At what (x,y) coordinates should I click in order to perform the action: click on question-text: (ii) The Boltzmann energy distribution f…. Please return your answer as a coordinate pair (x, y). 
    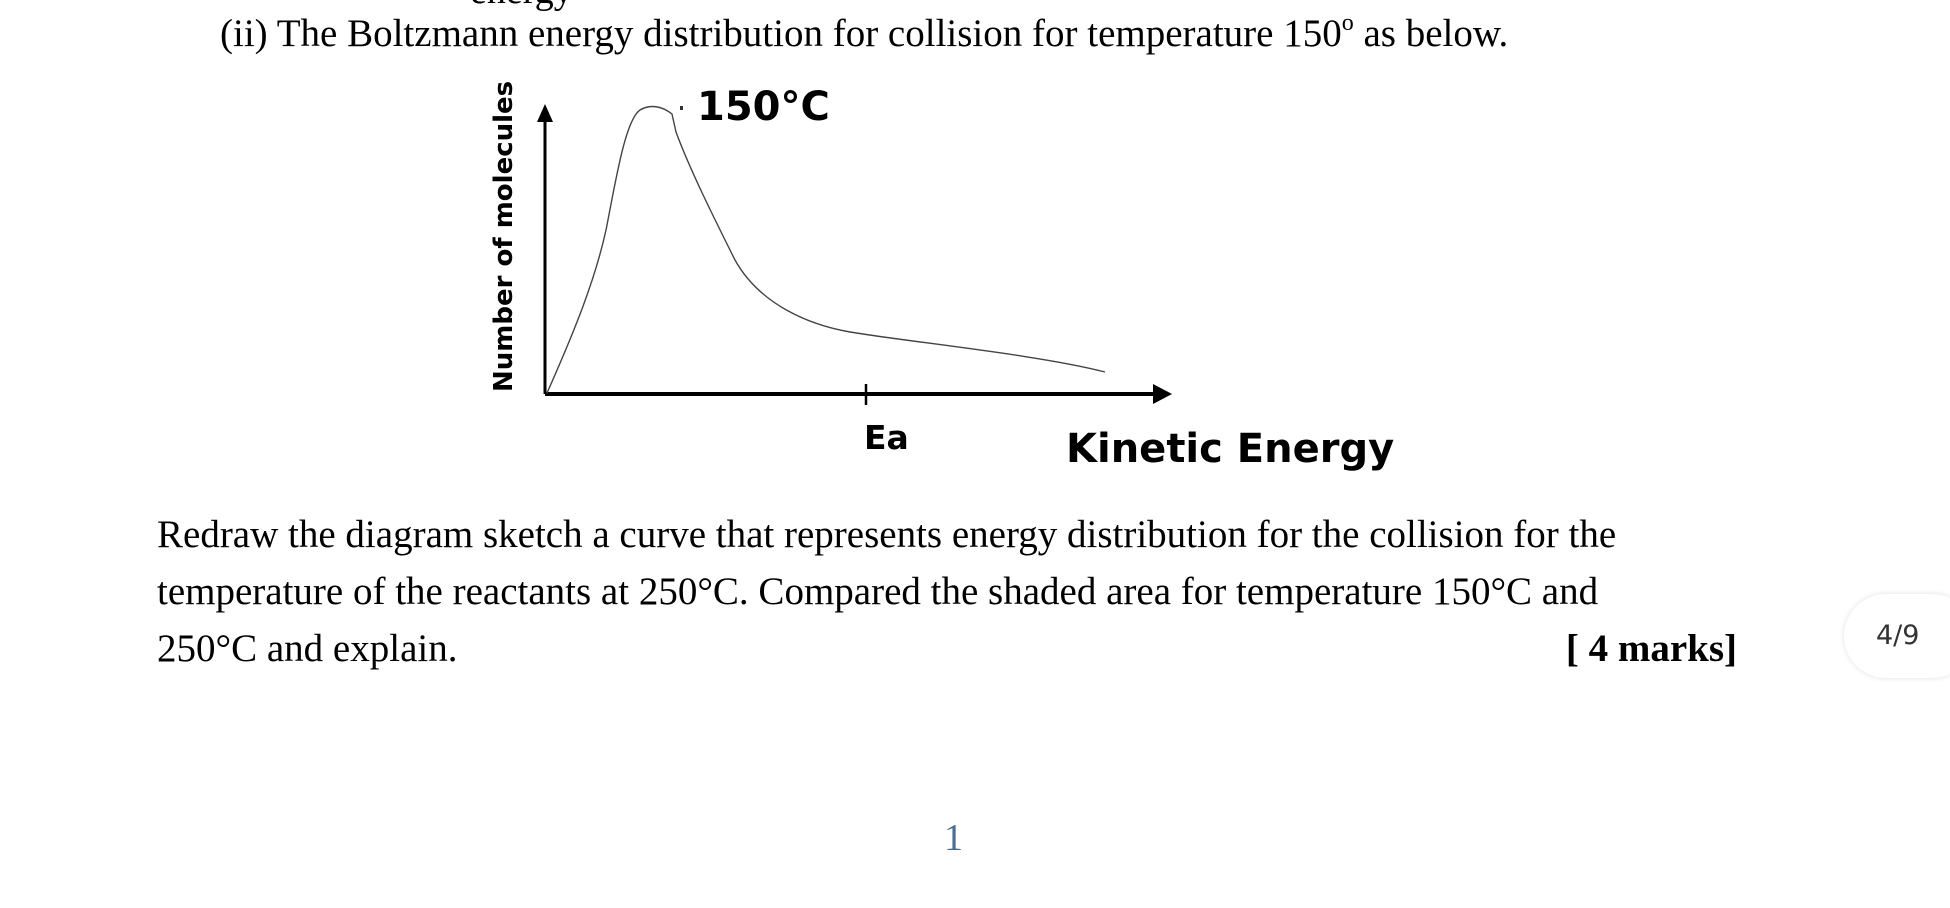
    Looking at the image, I should click on (864, 34).